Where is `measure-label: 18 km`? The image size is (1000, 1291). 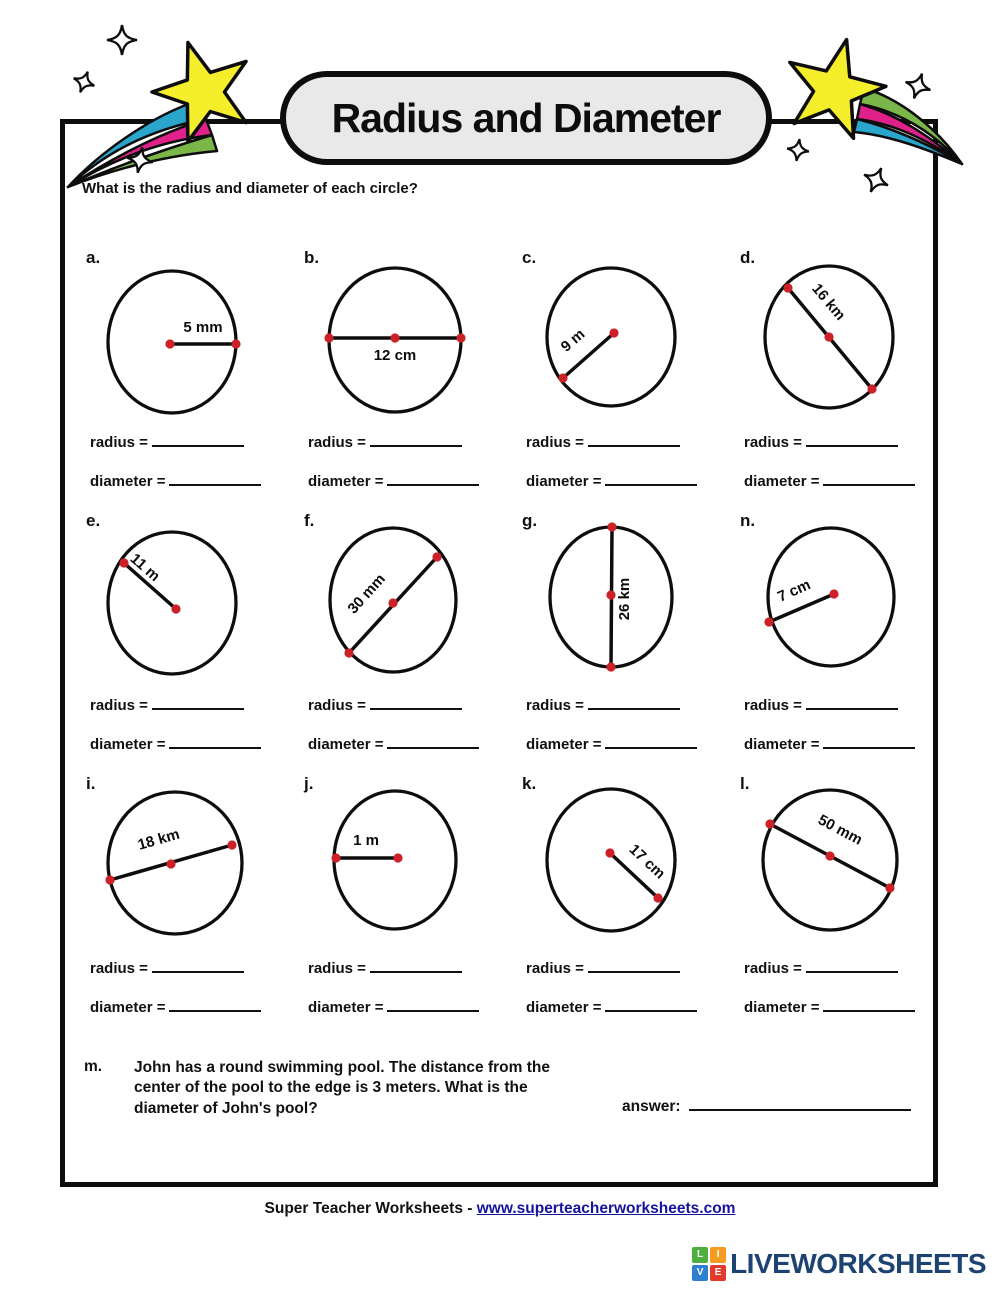 measure-label: 18 km is located at coordinates (159, 840).